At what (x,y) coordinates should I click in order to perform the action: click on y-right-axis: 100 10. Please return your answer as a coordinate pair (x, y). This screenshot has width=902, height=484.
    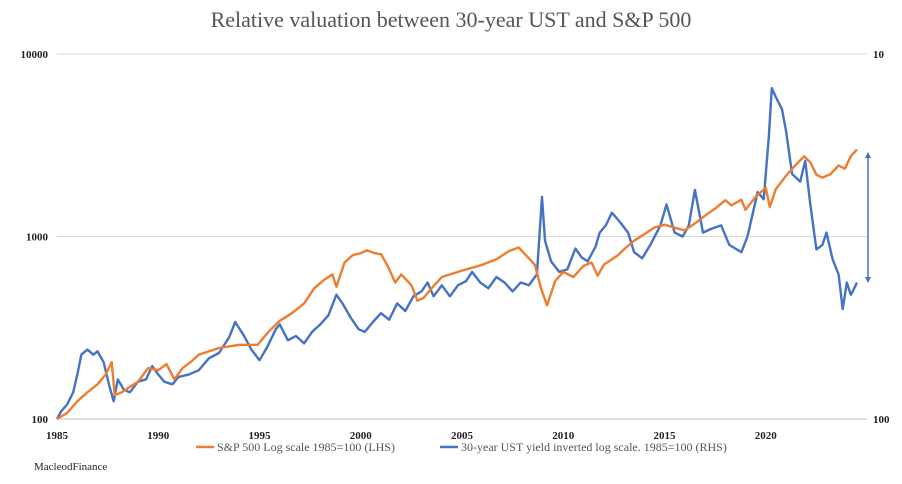
    Looking at the image, I should click on (881, 237).